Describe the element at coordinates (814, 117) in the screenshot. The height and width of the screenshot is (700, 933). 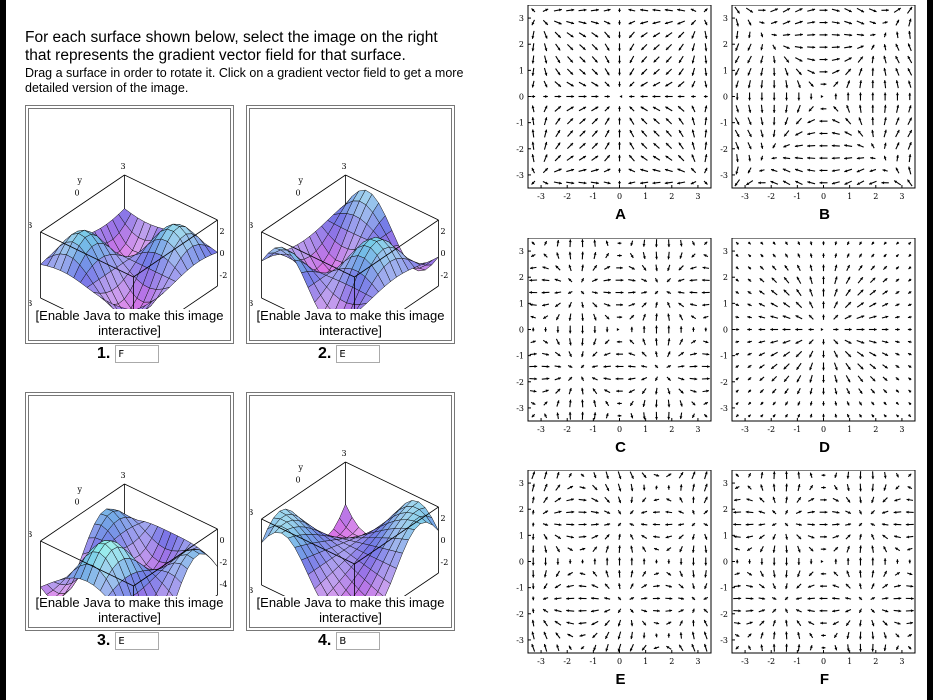
I see `vector-field-b: -3 -3 -2 -2 -1 -1 0 0 1 1 2 2 3 3 B` at that location.